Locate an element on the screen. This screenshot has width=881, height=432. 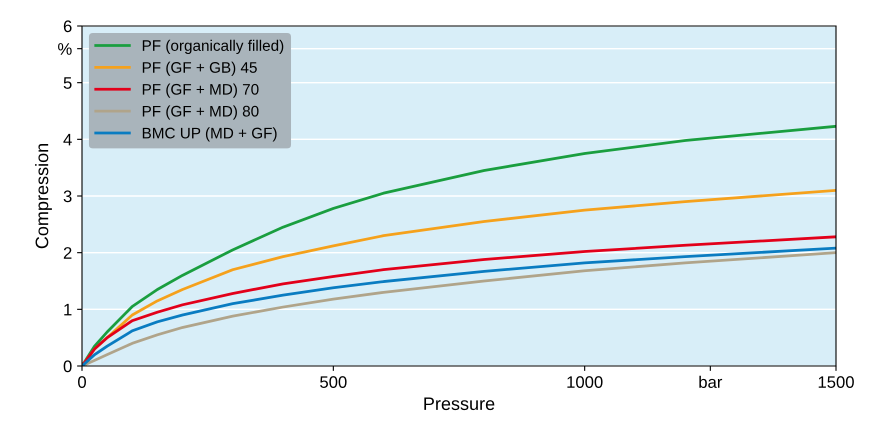
y-axis-title: Compression is located at coordinates (43, 196).